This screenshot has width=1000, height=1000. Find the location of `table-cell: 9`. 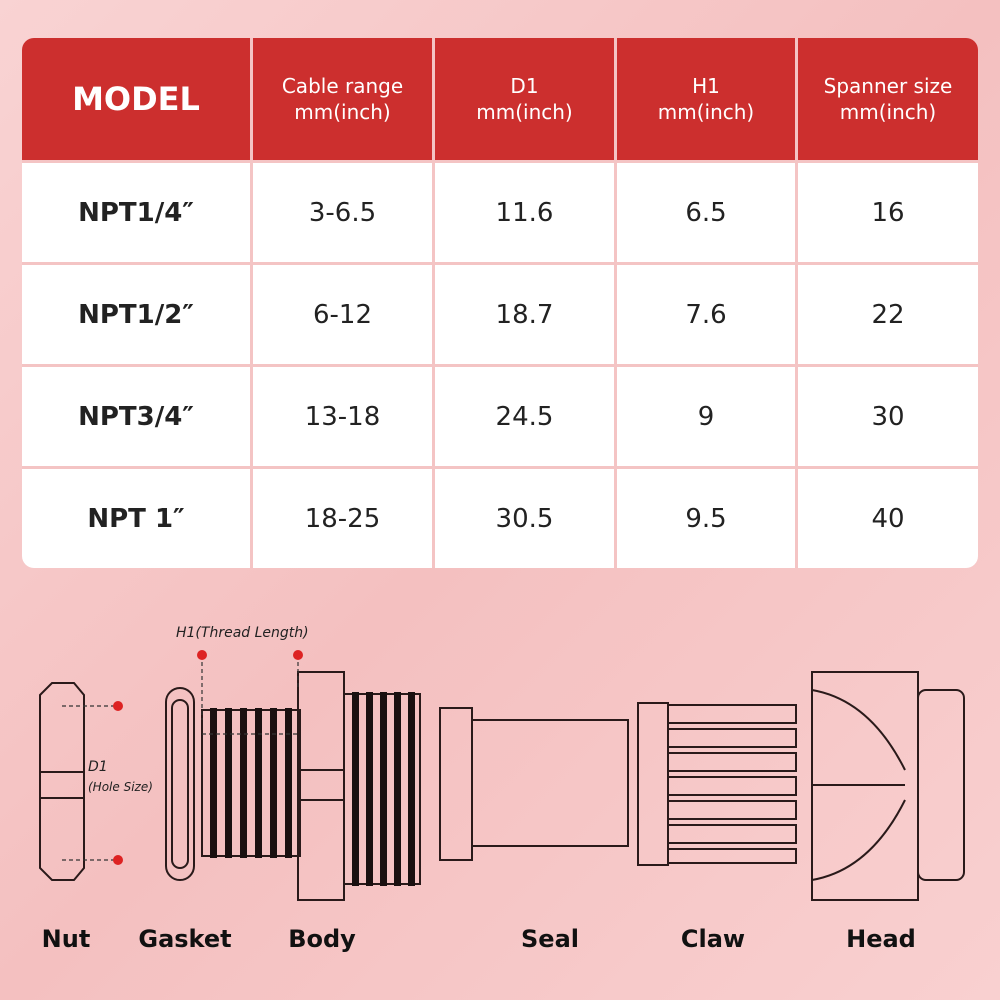

table-cell: 9 is located at coordinates (706, 416).